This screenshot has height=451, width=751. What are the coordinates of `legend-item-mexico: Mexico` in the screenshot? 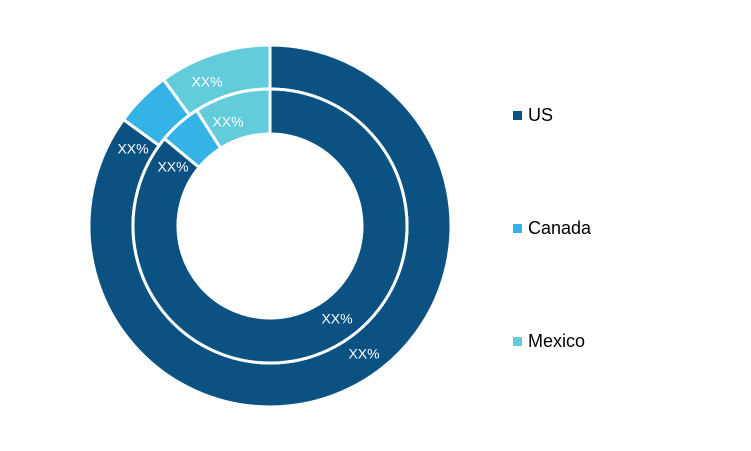 It's located at (549, 341).